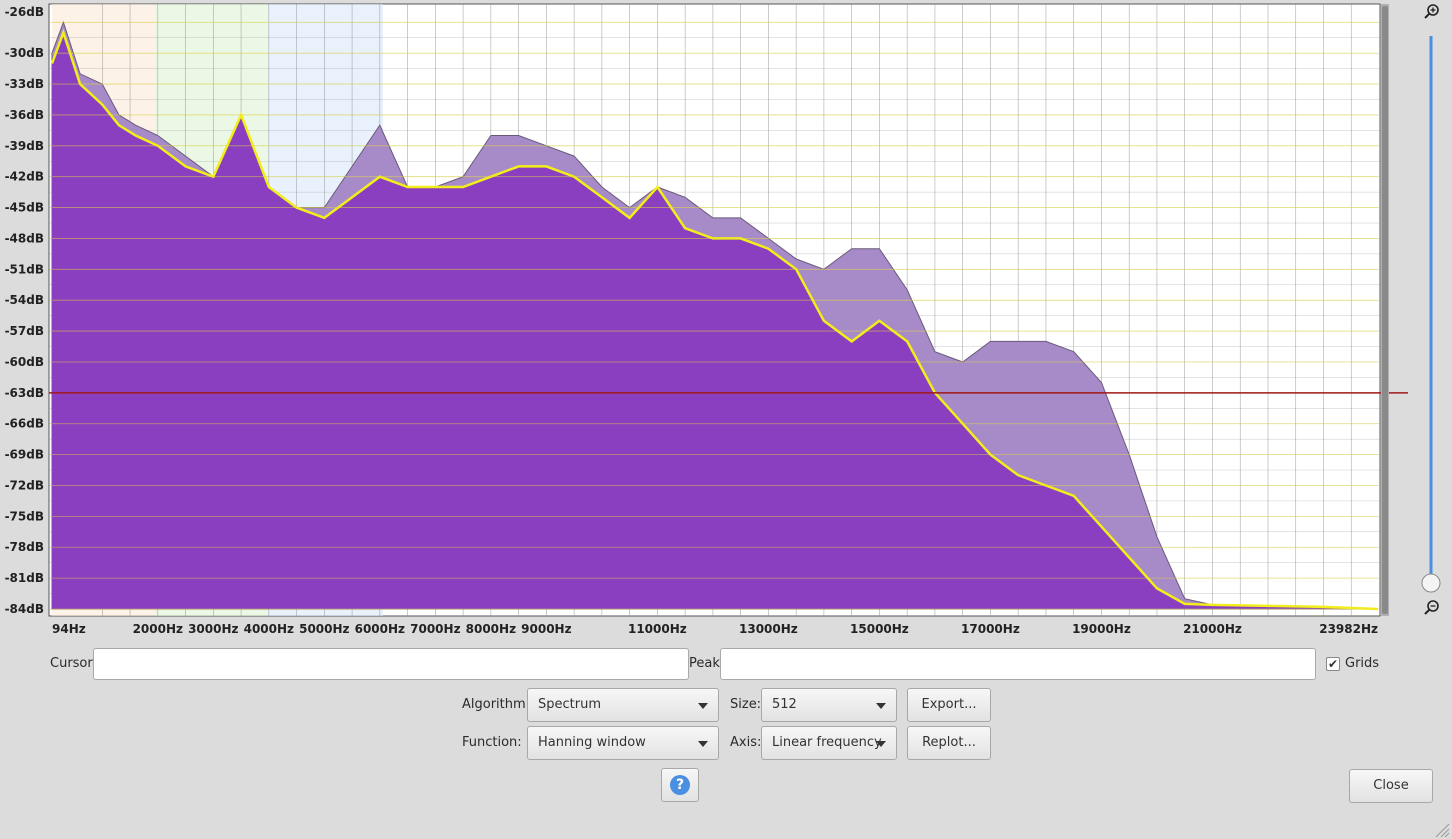  I want to click on x-tick-label: 8000Hz, so click(491, 629).